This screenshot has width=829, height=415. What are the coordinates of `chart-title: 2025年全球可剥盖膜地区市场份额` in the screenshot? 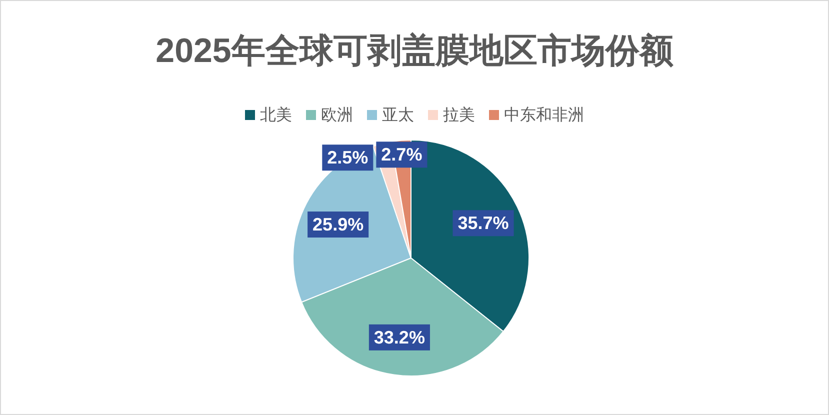 It's located at (415, 51).